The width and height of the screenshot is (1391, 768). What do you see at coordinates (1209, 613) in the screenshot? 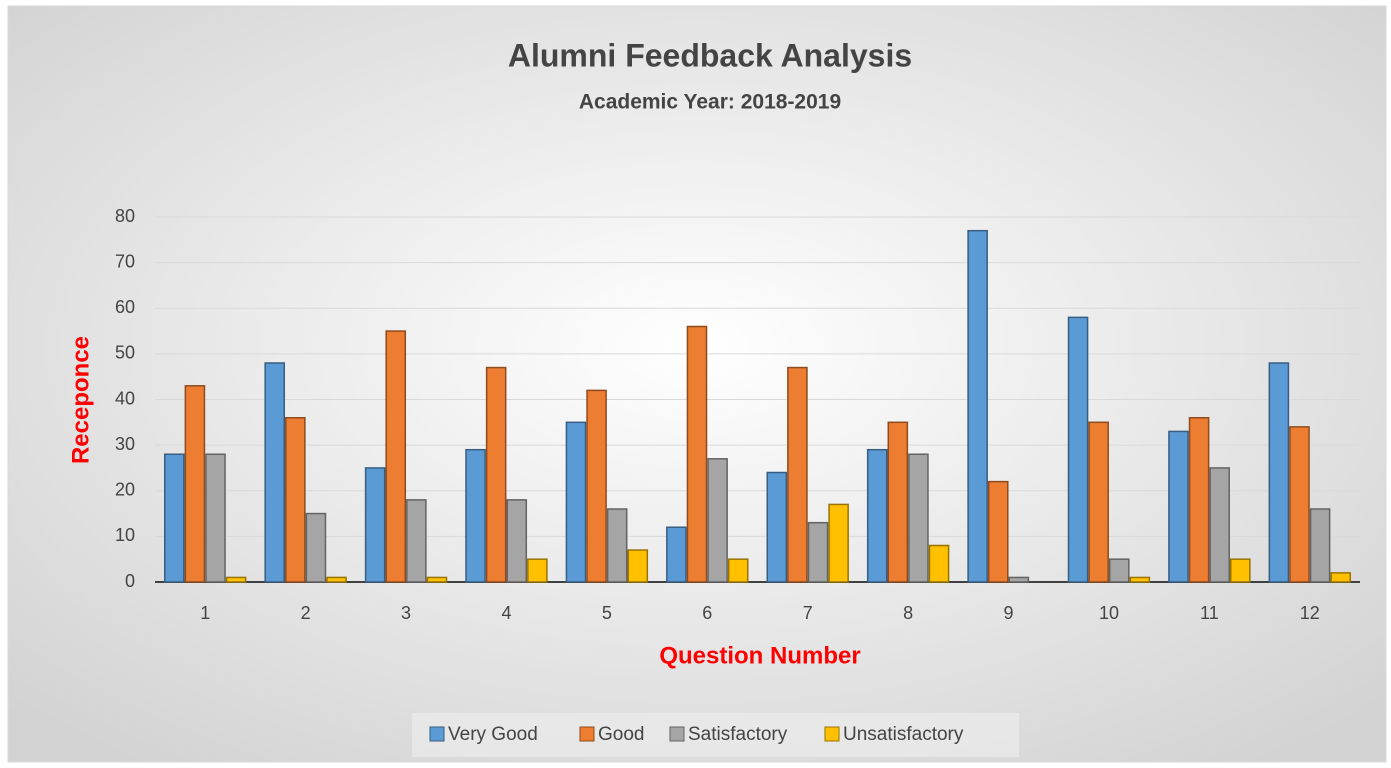
I see `x-tick-label: 11` at bounding box center [1209, 613].